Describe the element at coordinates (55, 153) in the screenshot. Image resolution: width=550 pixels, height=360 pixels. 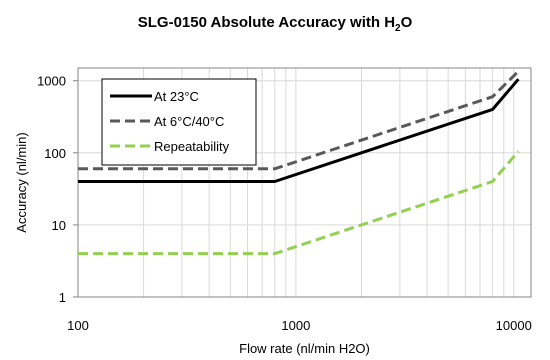
I see `y-tick-label: 100` at that location.